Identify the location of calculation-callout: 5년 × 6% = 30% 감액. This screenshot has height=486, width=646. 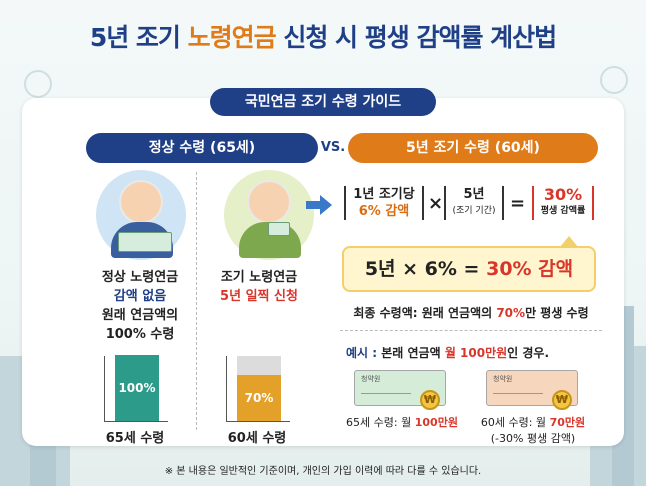
(469, 269).